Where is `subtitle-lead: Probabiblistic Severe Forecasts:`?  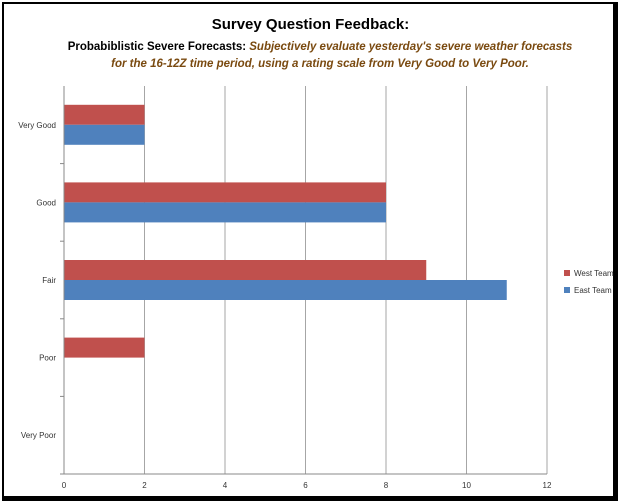 subtitle-lead: Probabiblistic Severe Forecasts: is located at coordinates (157, 47).